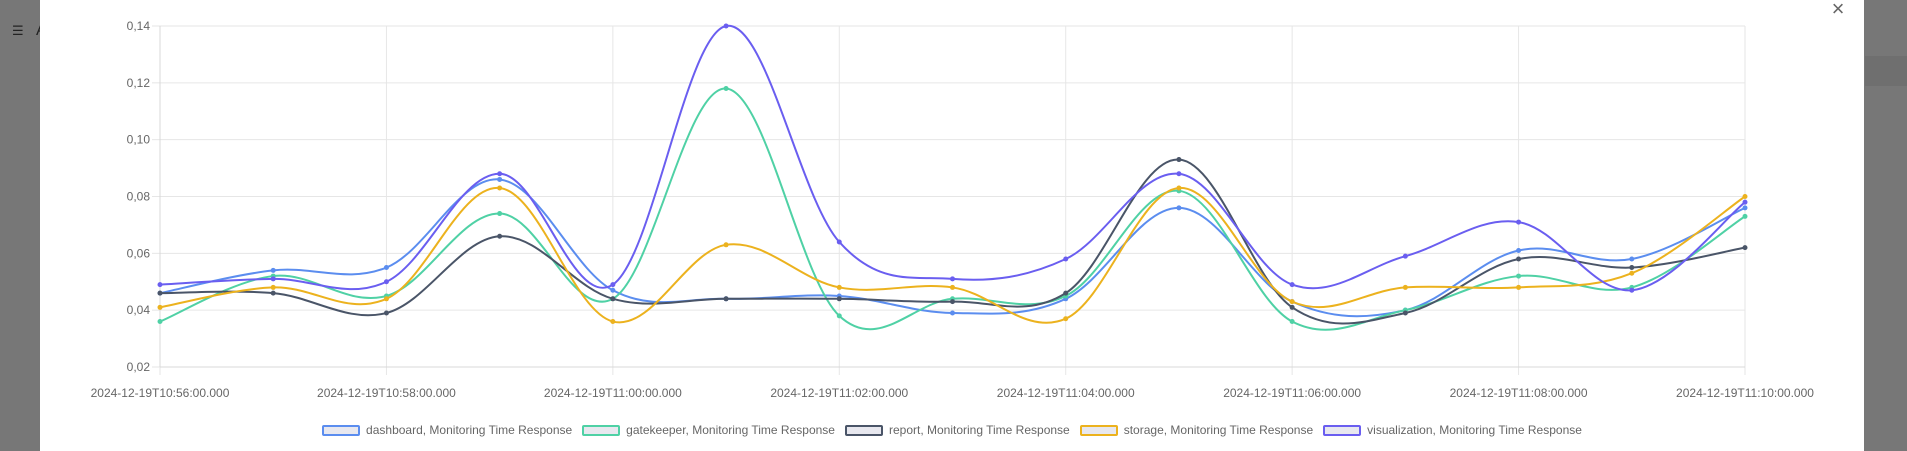 The image size is (1907, 451). What do you see at coordinates (139, 140) in the screenshot?
I see `y-tick-label: 0,10` at bounding box center [139, 140].